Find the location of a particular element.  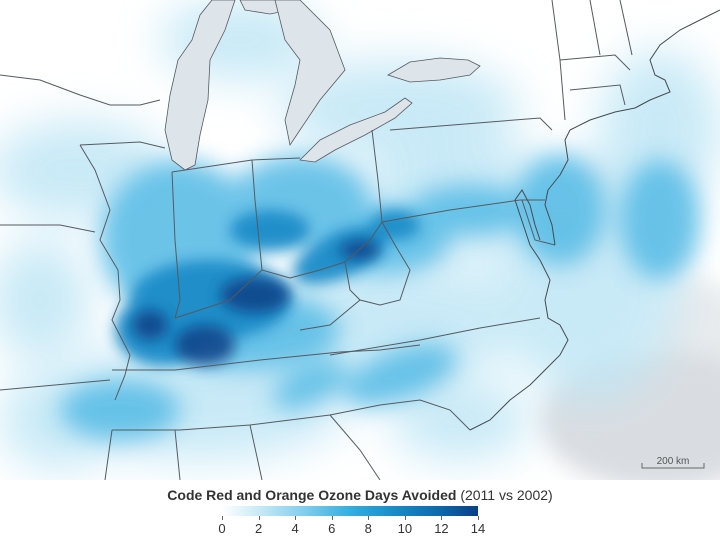

ohio-river is located at coordinates (278, 270).